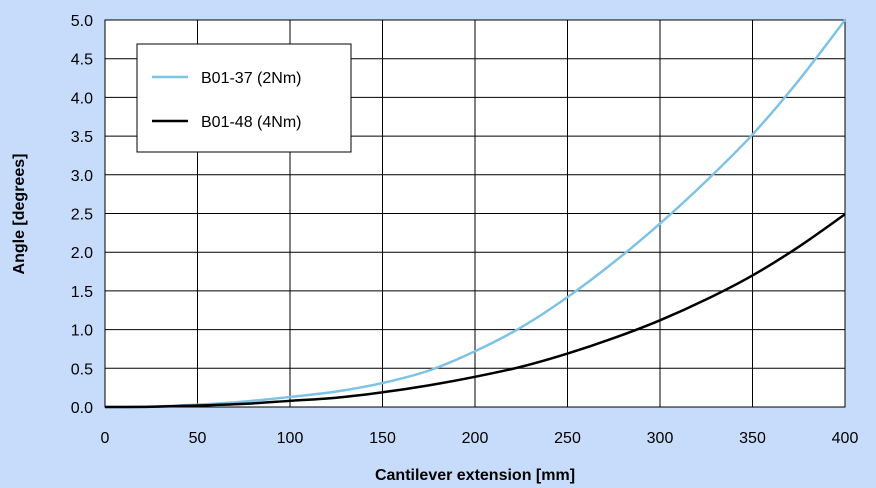  I want to click on x-tick-label: 150, so click(382, 438).